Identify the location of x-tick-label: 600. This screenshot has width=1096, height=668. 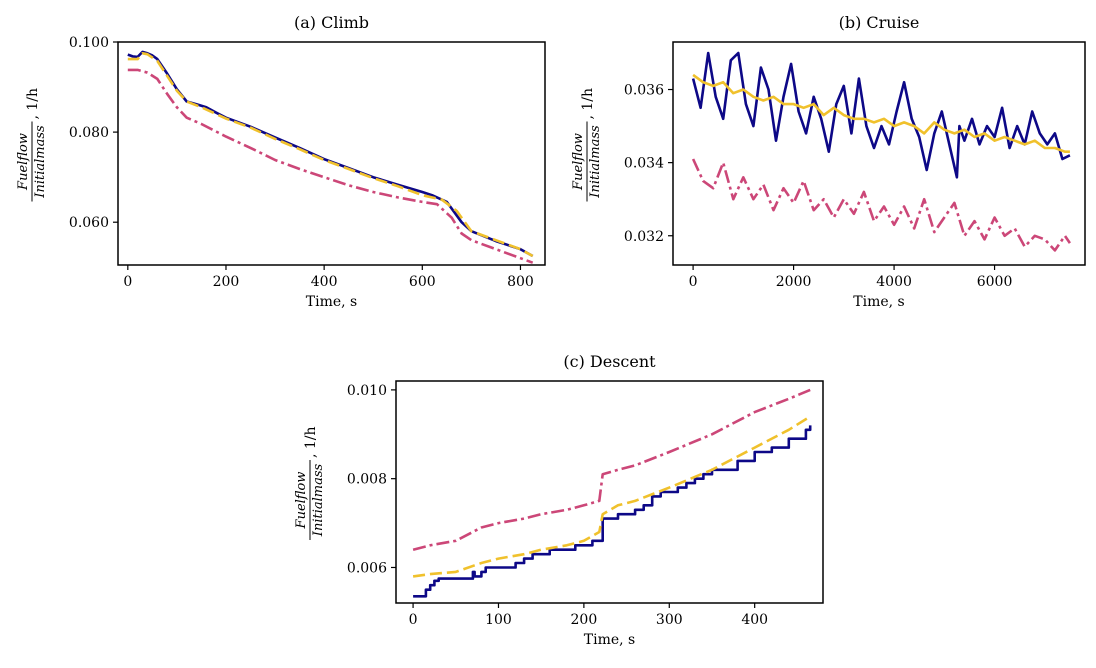
(422, 282).